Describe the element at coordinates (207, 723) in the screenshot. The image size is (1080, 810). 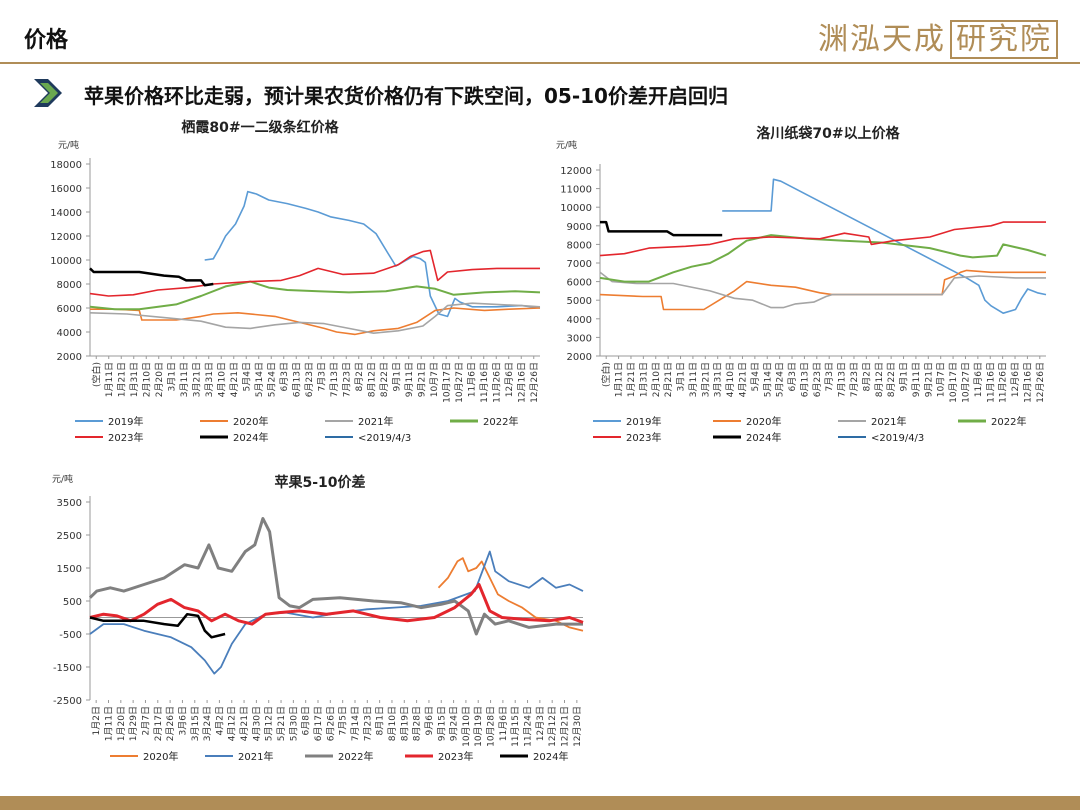
I see `x-tick-label: 3月24日` at that location.